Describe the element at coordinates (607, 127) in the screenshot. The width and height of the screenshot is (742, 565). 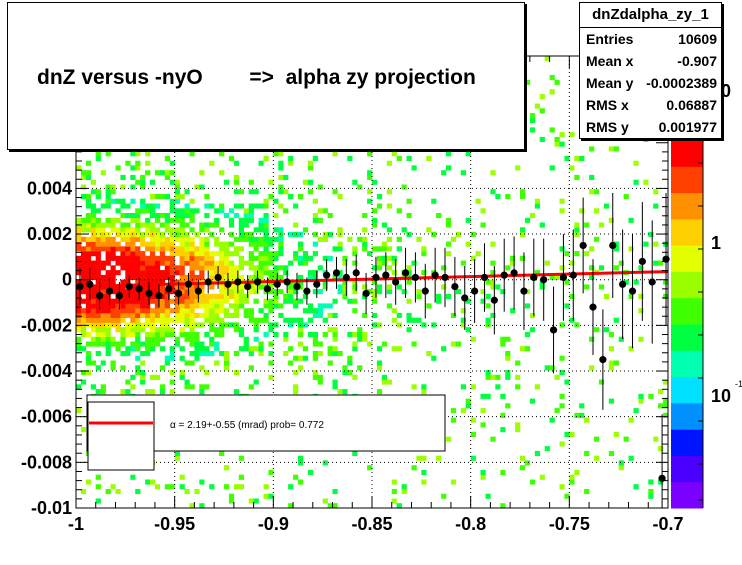
I see `stats-key: RMS y` at that location.